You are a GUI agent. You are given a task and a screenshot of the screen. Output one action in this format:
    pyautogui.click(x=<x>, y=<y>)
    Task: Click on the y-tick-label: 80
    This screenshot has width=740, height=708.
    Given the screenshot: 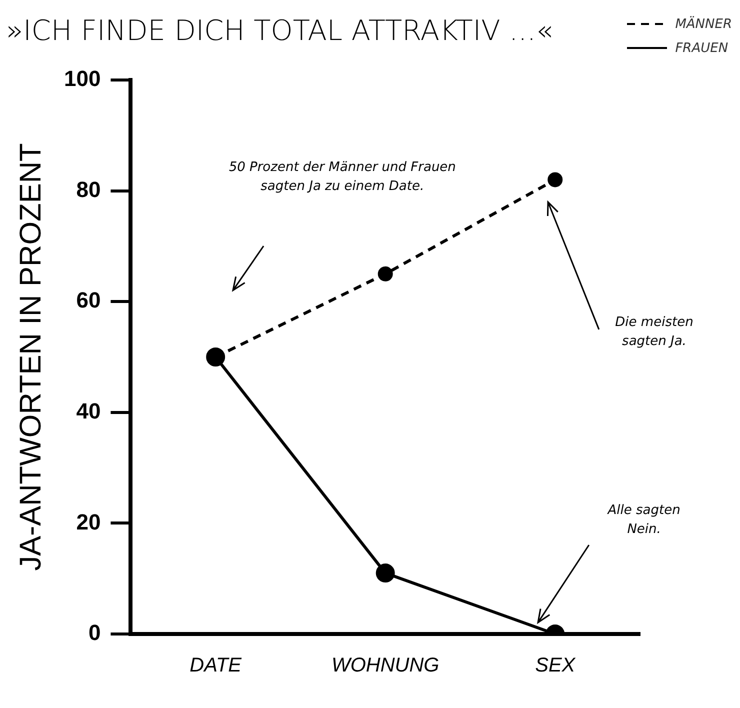 What is the action you would take?
    pyautogui.click(x=88, y=189)
    